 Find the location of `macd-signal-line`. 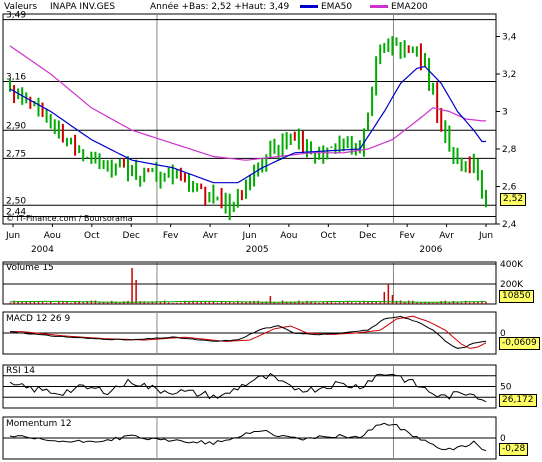

macd-signal-line is located at coordinates (248, 332).